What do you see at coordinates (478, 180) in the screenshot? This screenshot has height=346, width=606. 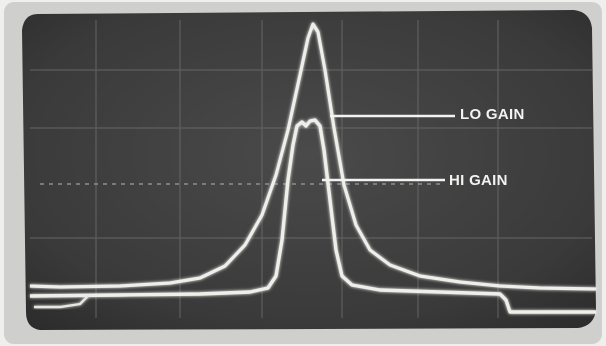 I see `hi-gain-label: HI GAIN` at bounding box center [478, 180].